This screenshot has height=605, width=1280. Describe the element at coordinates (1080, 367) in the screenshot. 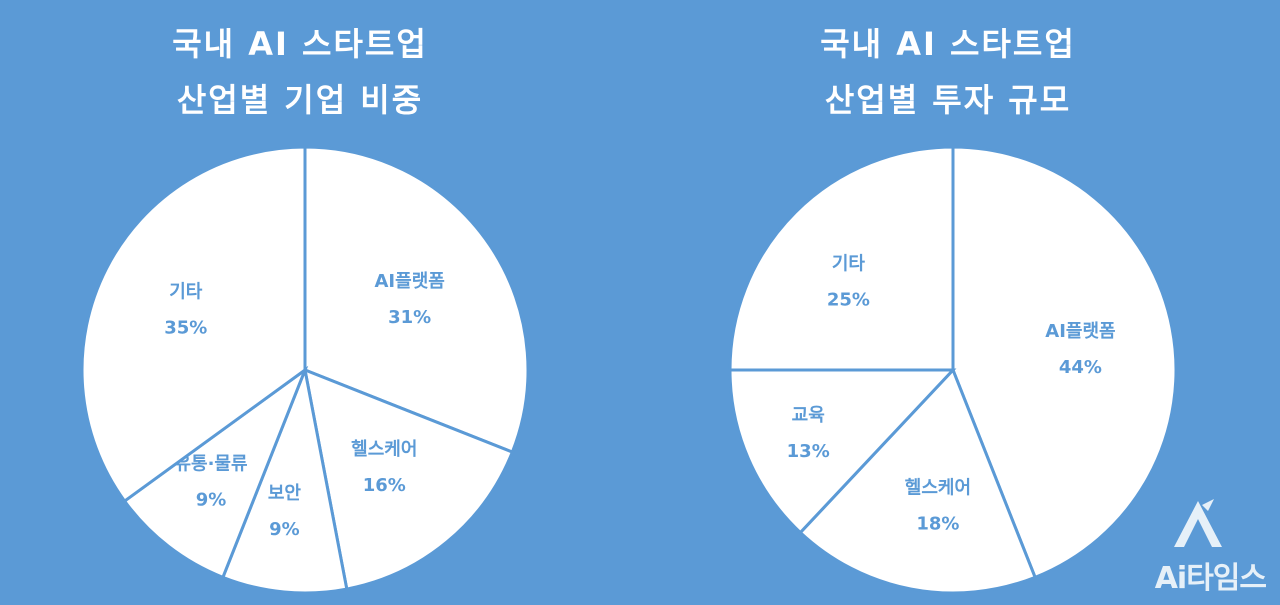

I see `slice-label-percent: 44%` at that location.